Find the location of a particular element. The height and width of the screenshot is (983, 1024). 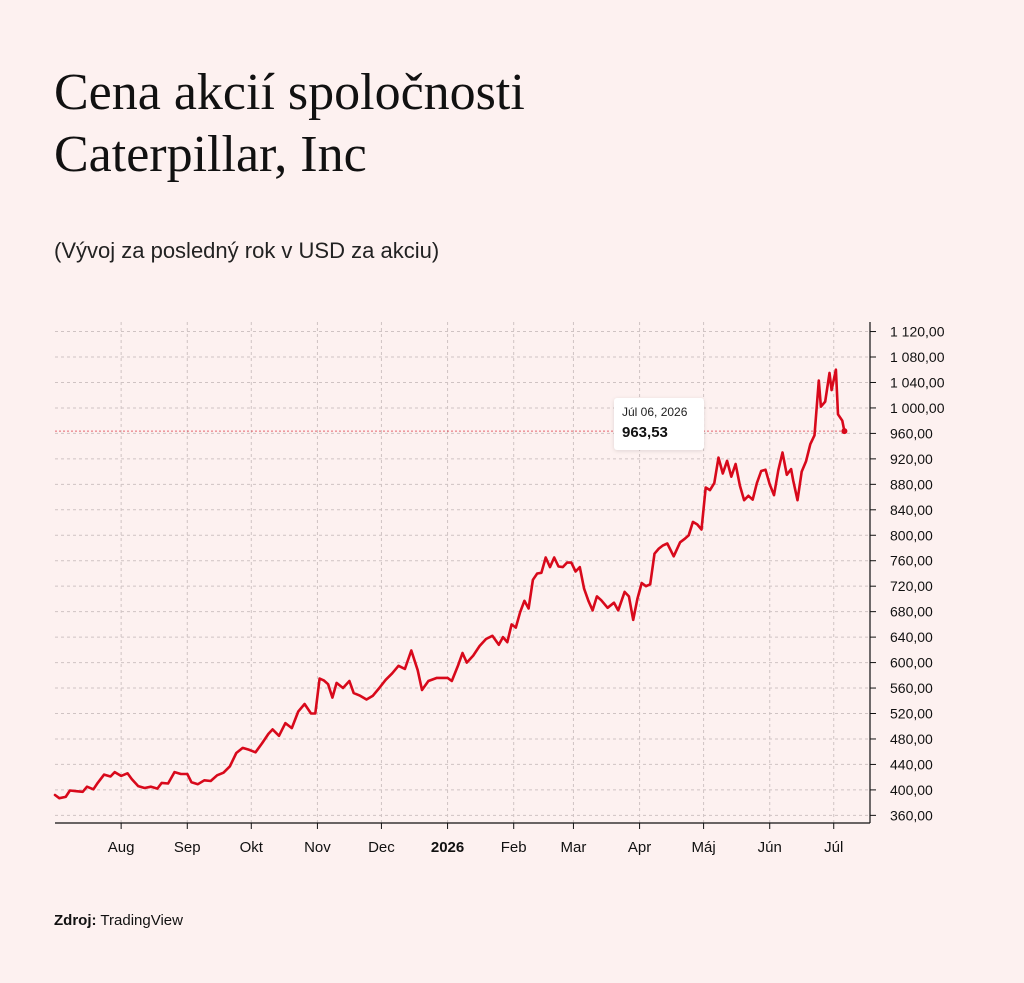

y-tick-label: 800,00 is located at coordinates (911, 535).